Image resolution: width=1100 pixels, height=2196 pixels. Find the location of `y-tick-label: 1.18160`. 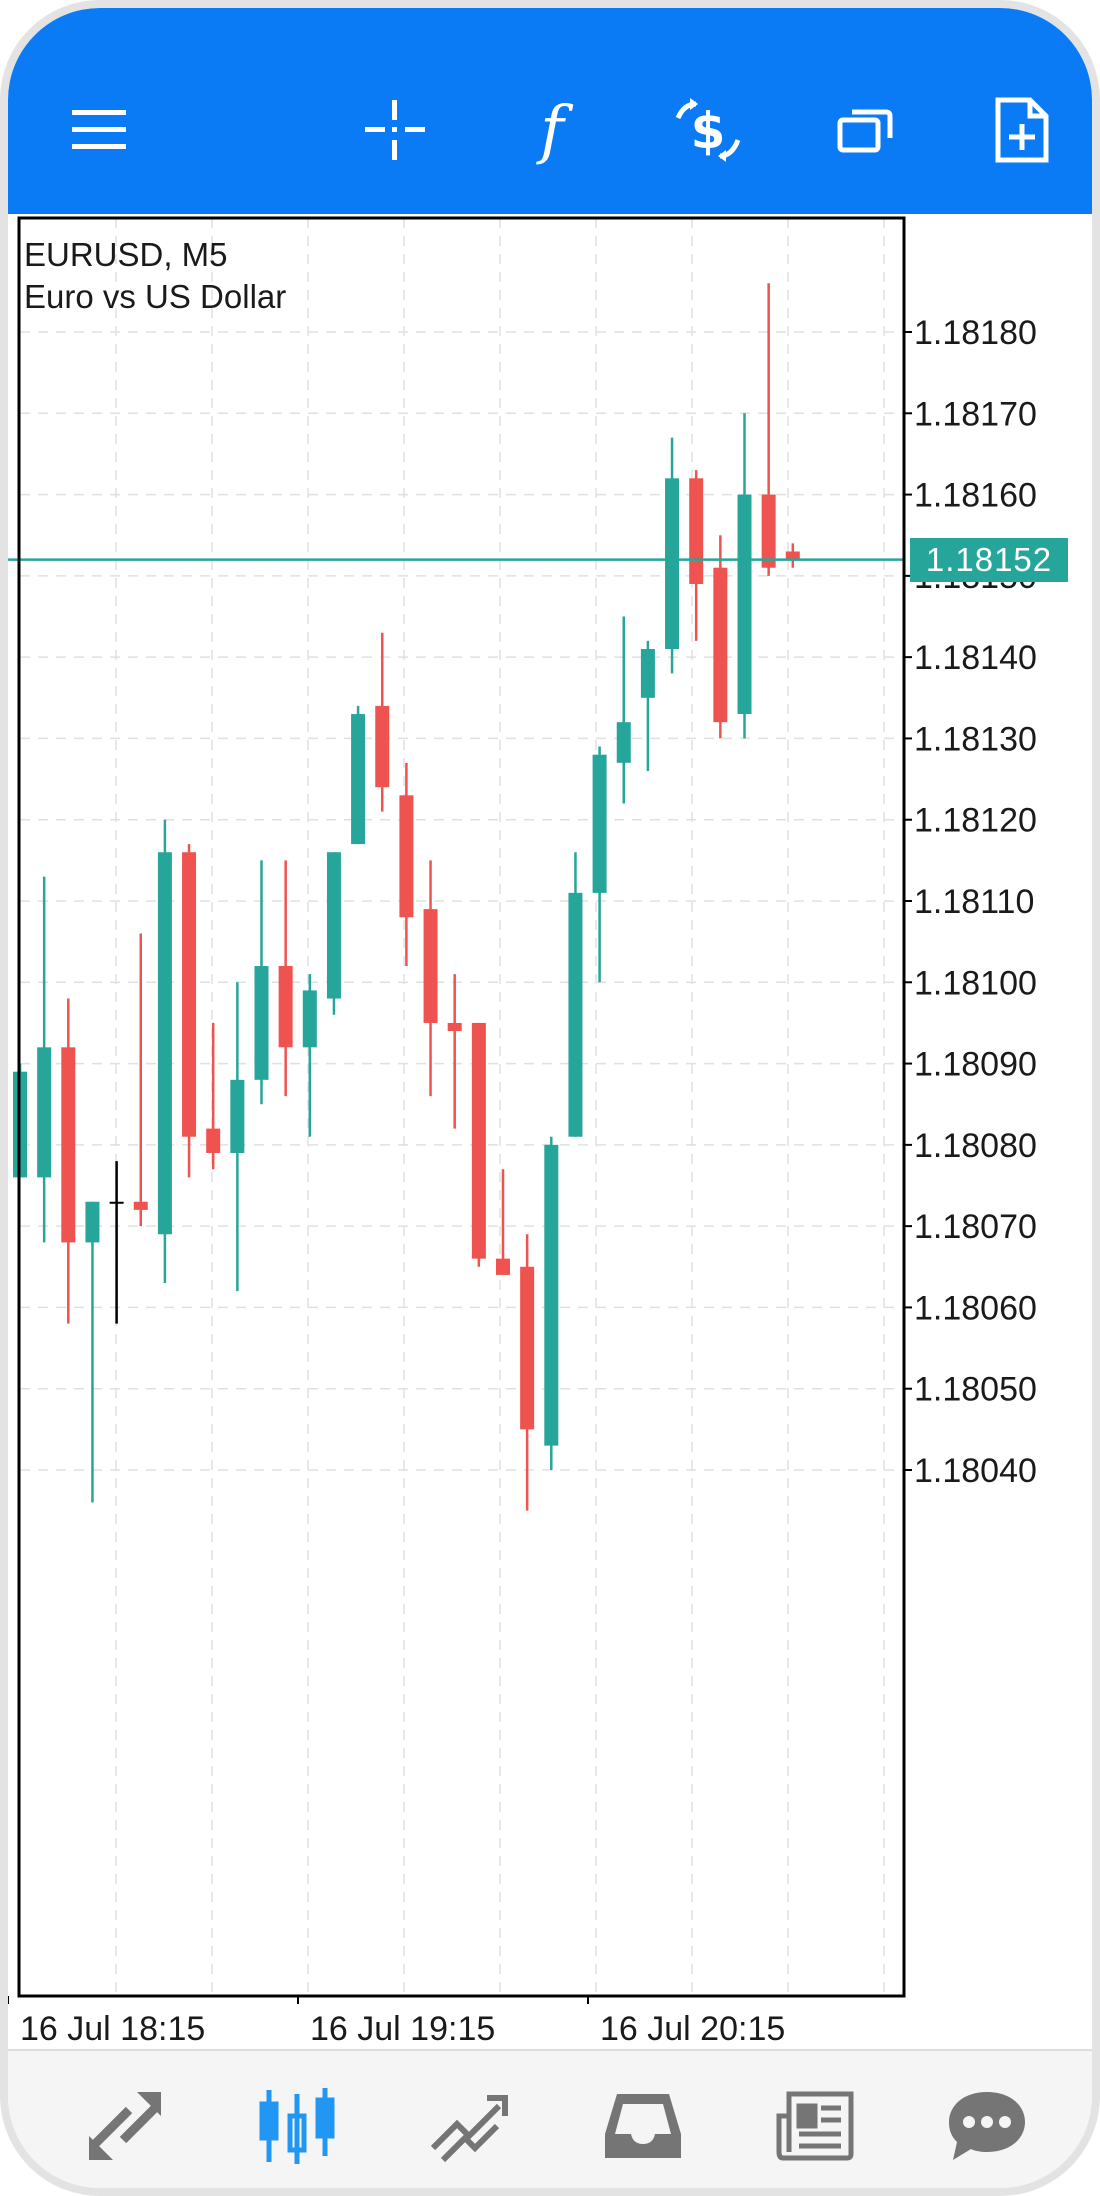

y-tick-label: 1.18160 is located at coordinates (975, 496).